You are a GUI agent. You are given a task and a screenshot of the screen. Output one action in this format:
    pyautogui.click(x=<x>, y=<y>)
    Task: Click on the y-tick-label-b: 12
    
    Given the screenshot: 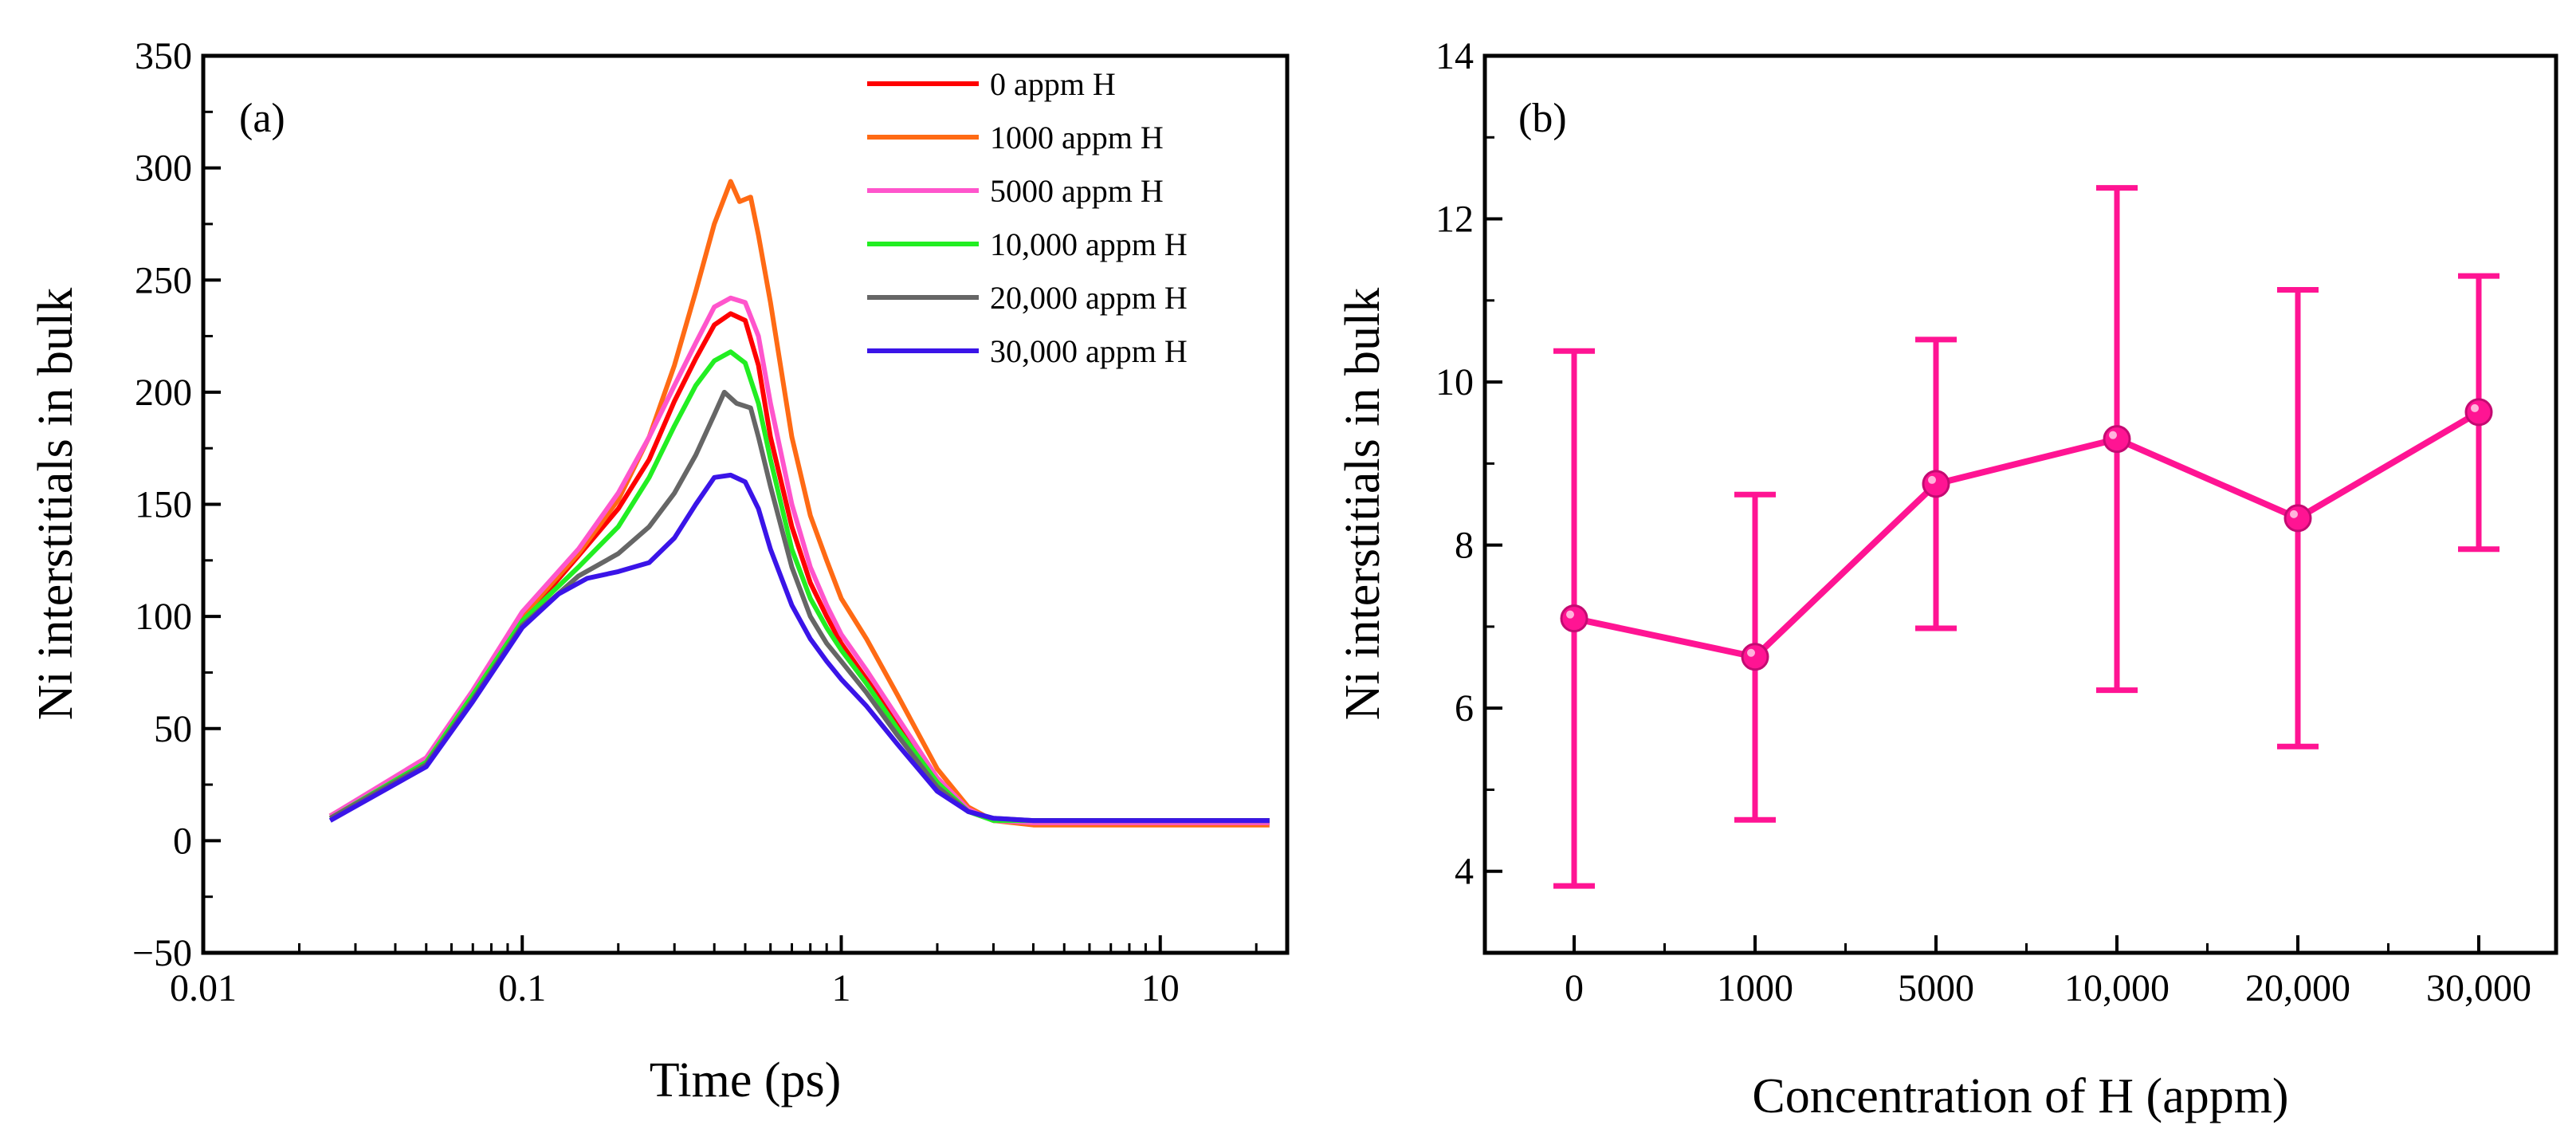 What is the action you would take?
    pyautogui.click(x=1454, y=220)
    